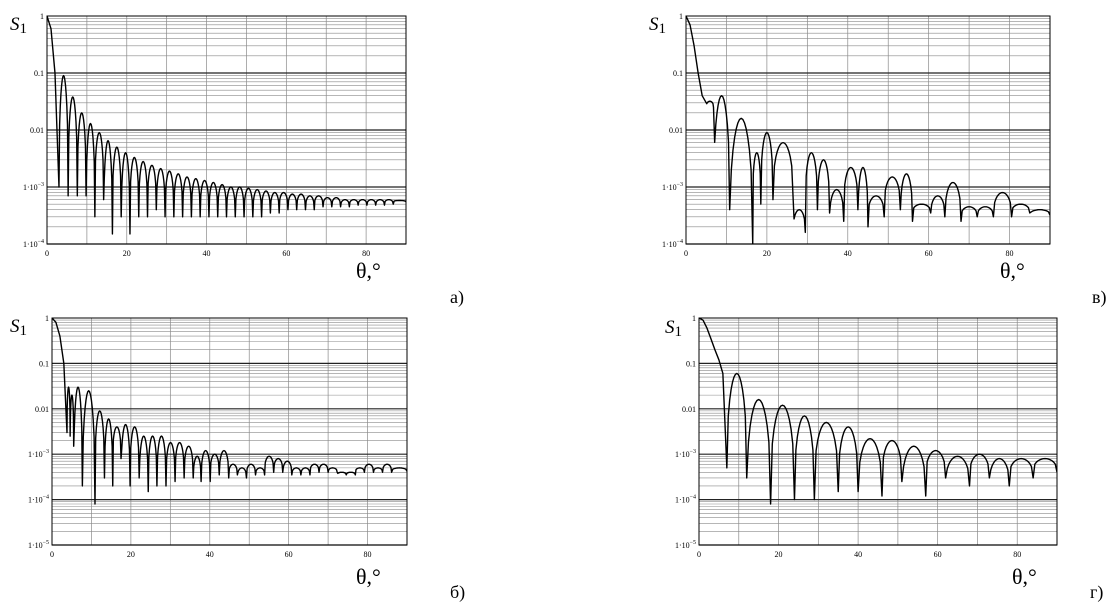 The image size is (1119, 608). Describe the element at coordinates (1096, 592) in the screenshot. I see `panel-label: г)` at that location.